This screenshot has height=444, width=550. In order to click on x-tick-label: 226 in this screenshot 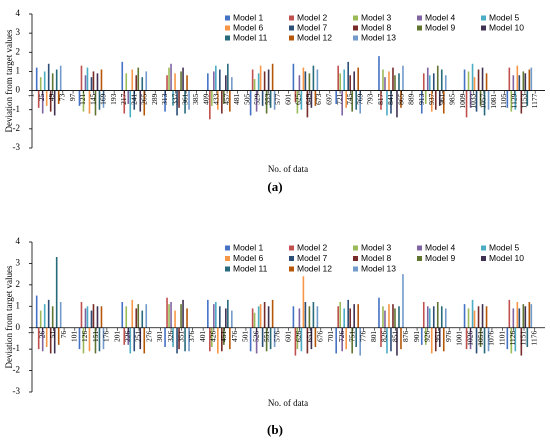, I will do `click(127, 336)`.